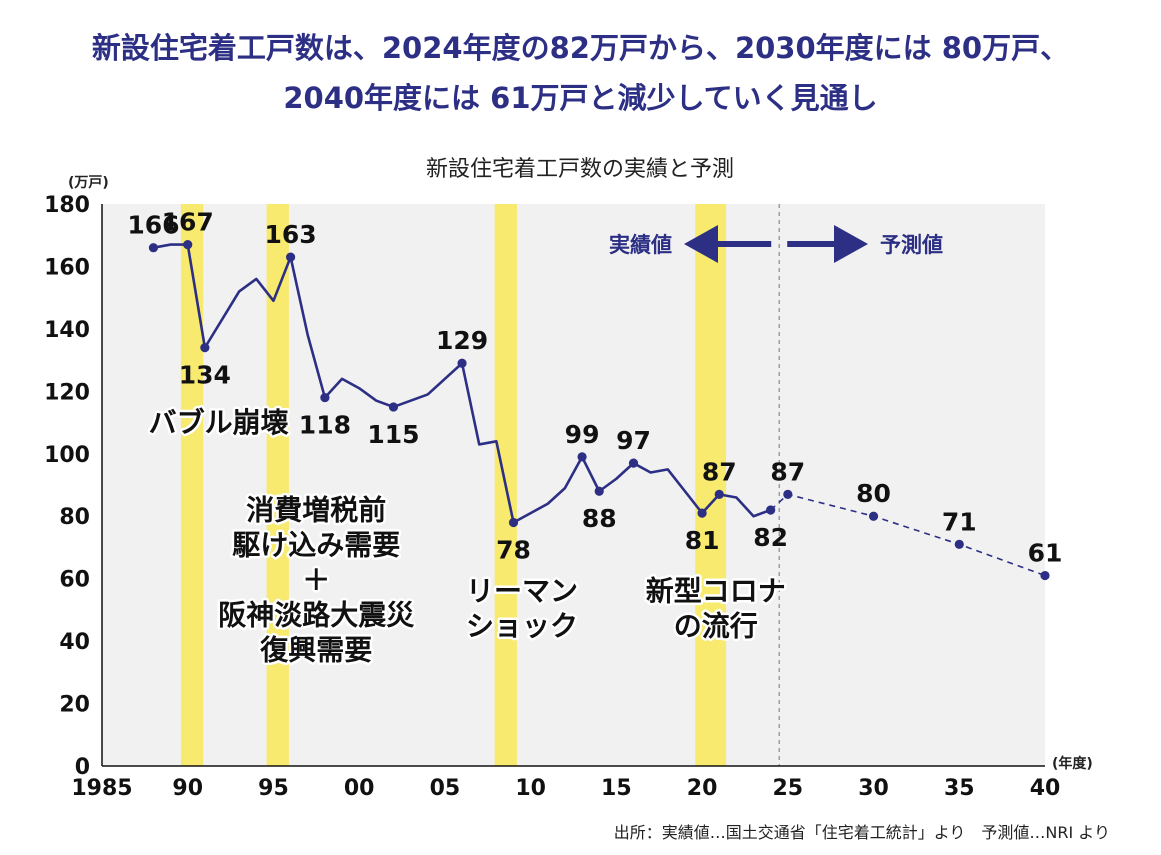  Describe the element at coordinates (959, 521) in the screenshot. I see `data-label: 71` at that location.